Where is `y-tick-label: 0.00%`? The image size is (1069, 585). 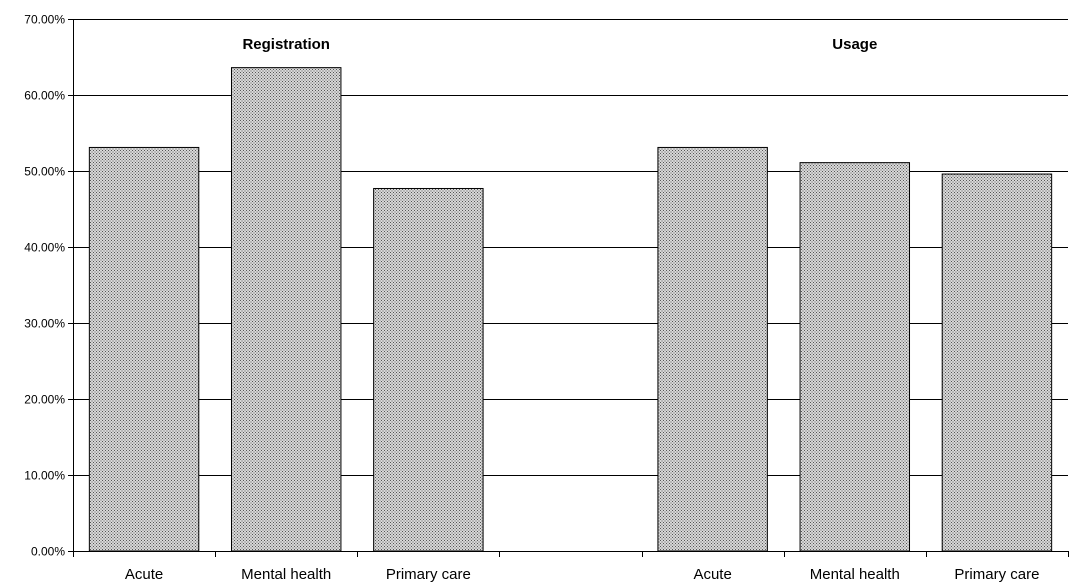 y-tick-label: 0.00% is located at coordinates (48, 552).